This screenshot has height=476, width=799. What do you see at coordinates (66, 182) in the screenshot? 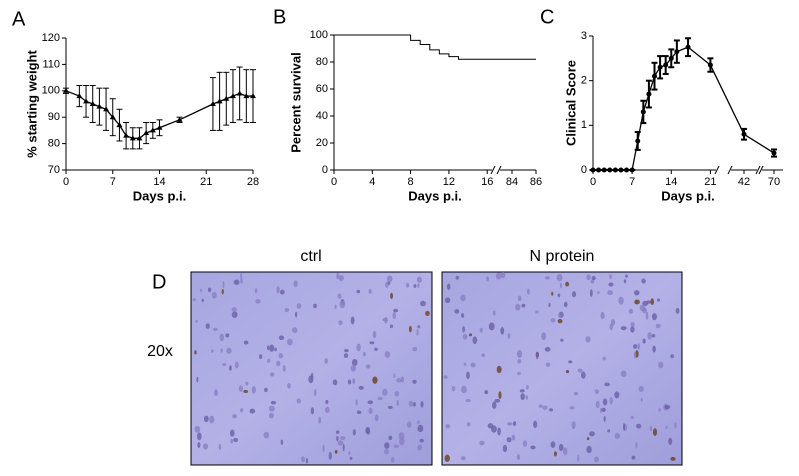
I see `x-tick-label: 0` at bounding box center [66, 182].